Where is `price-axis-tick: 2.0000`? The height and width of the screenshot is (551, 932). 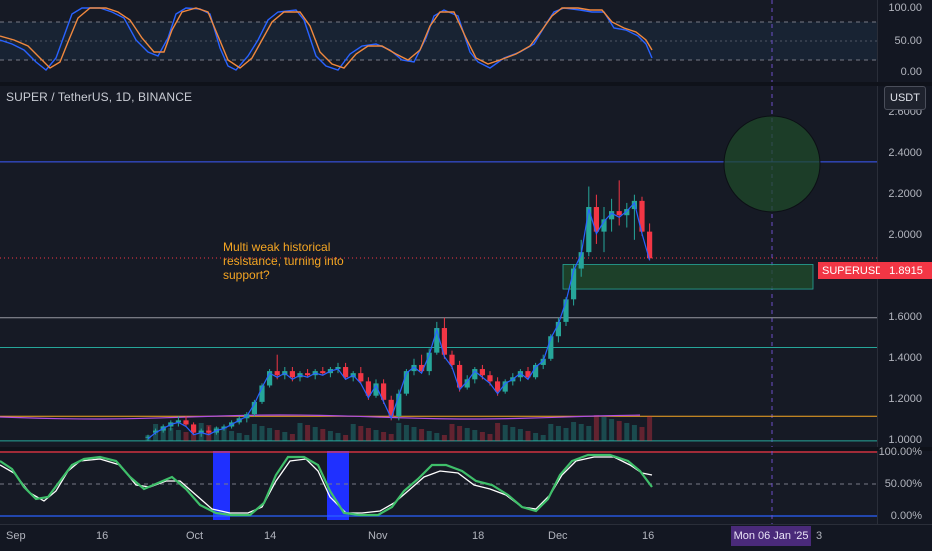 price-axis-tick: 2.0000 is located at coordinates (905, 234).